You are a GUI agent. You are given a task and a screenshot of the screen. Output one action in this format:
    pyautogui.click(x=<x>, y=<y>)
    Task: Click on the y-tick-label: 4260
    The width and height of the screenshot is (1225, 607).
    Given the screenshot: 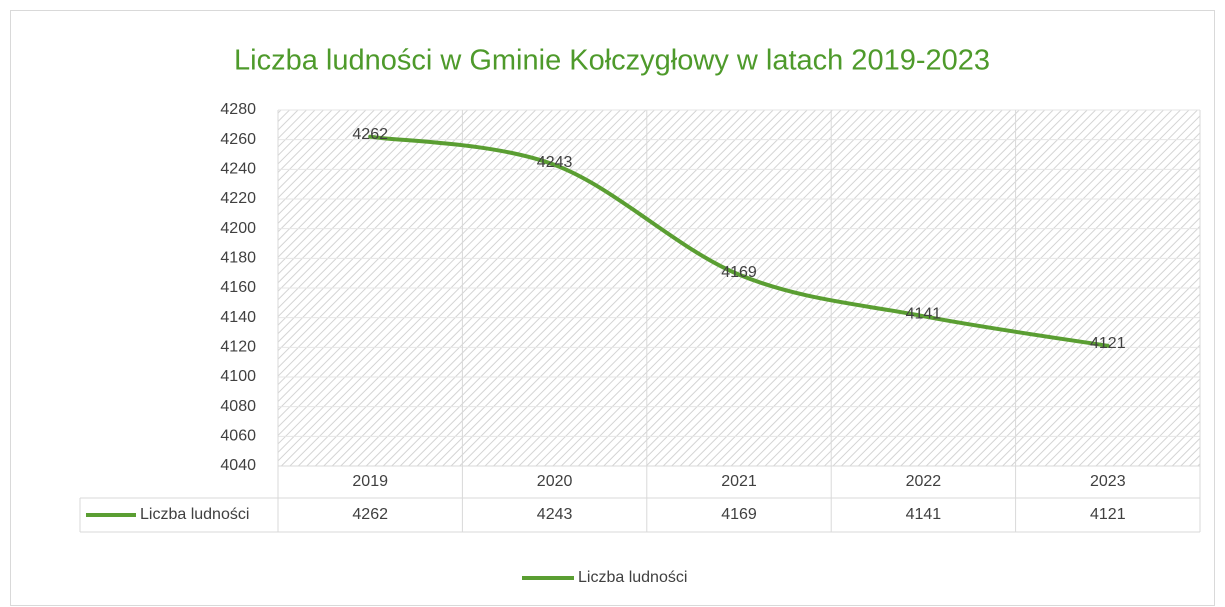 What is the action you would take?
    pyautogui.click(x=238, y=139)
    